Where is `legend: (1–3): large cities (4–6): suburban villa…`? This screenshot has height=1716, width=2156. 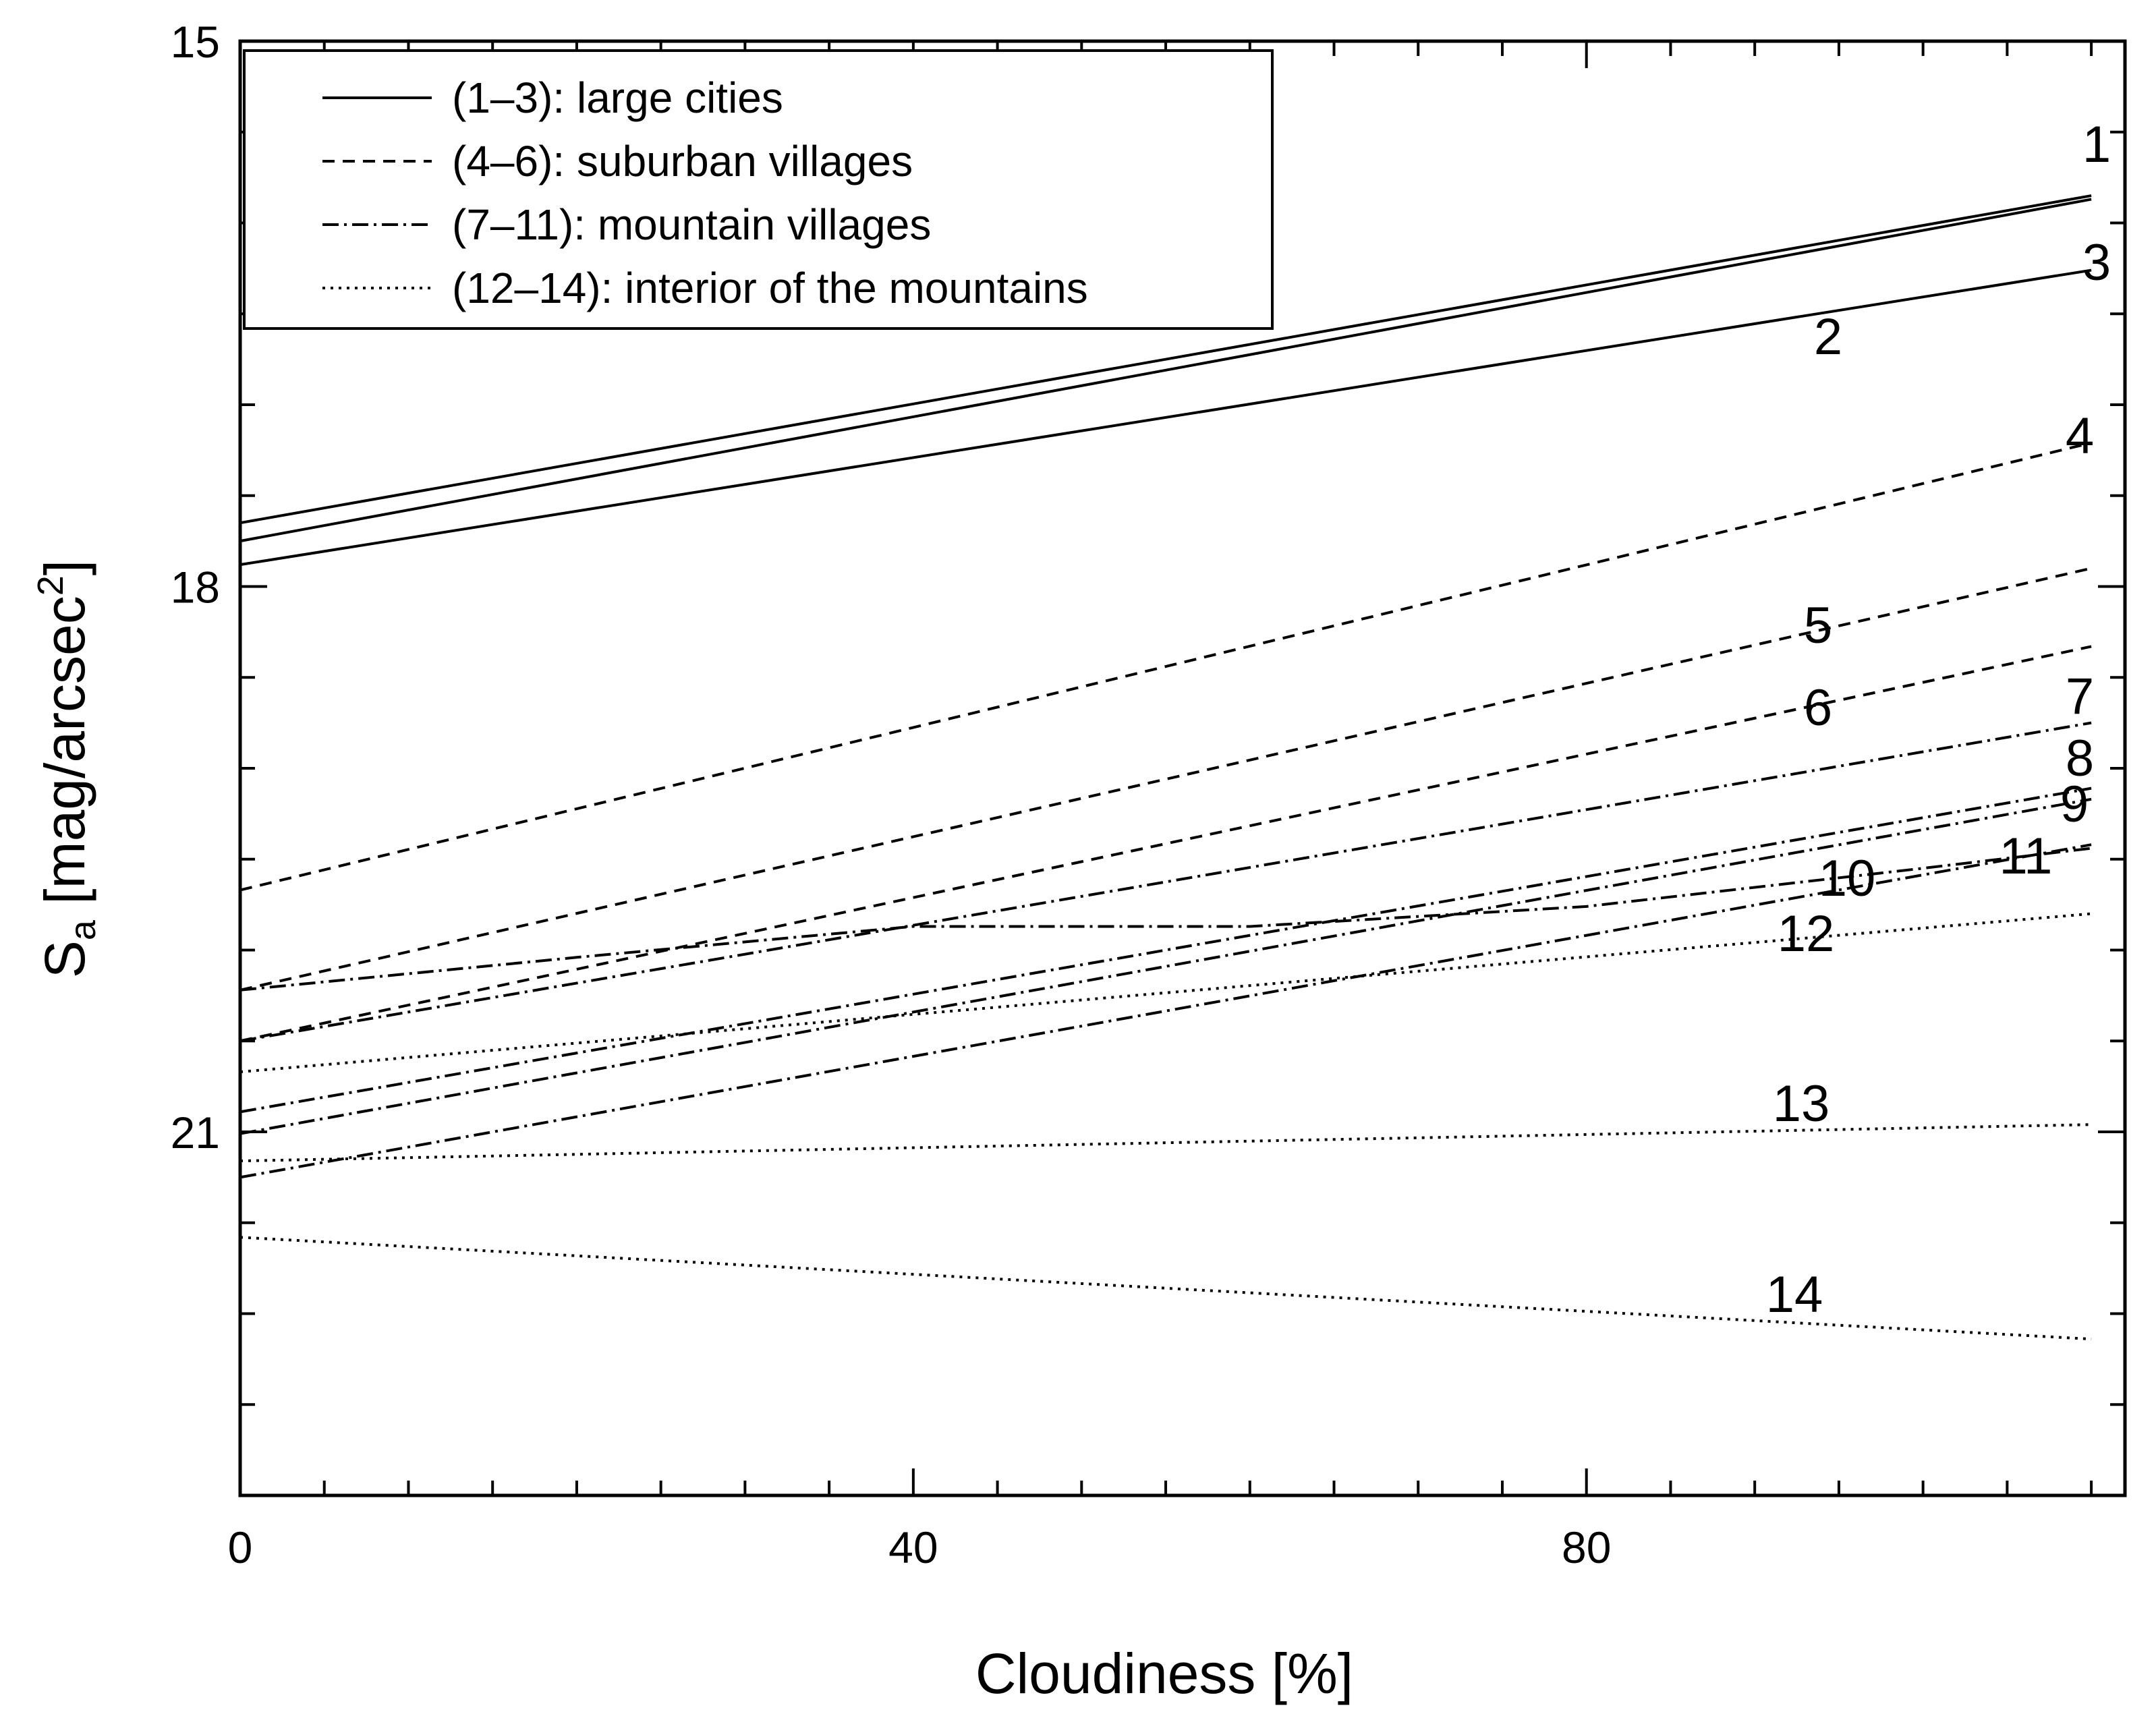 legend: (1–3): large cities (4–6): suburban villa… is located at coordinates (758, 189).